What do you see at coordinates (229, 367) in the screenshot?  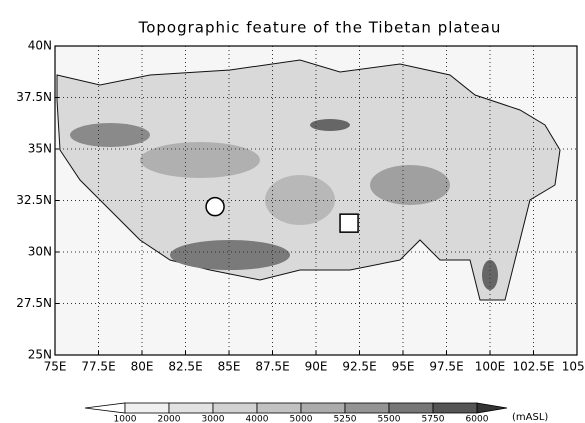 I see `x-tick-label: 85E` at bounding box center [229, 367].